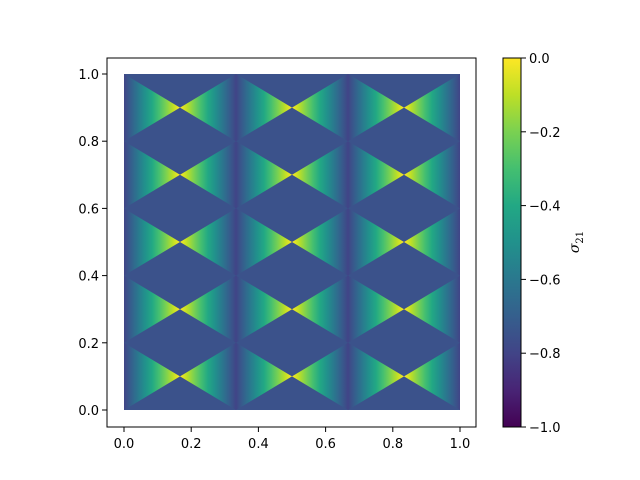  Describe the element at coordinates (539, 59) in the screenshot. I see `colorbar-tick-label: 0.0` at that location.